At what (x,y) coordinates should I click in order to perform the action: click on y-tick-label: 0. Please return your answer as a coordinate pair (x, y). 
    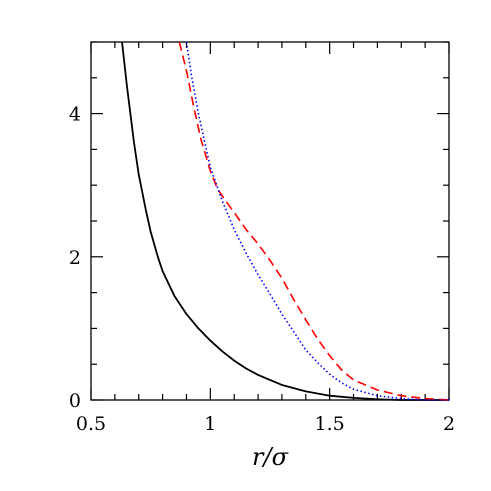
    Looking at the image, I should click on (75, 401).